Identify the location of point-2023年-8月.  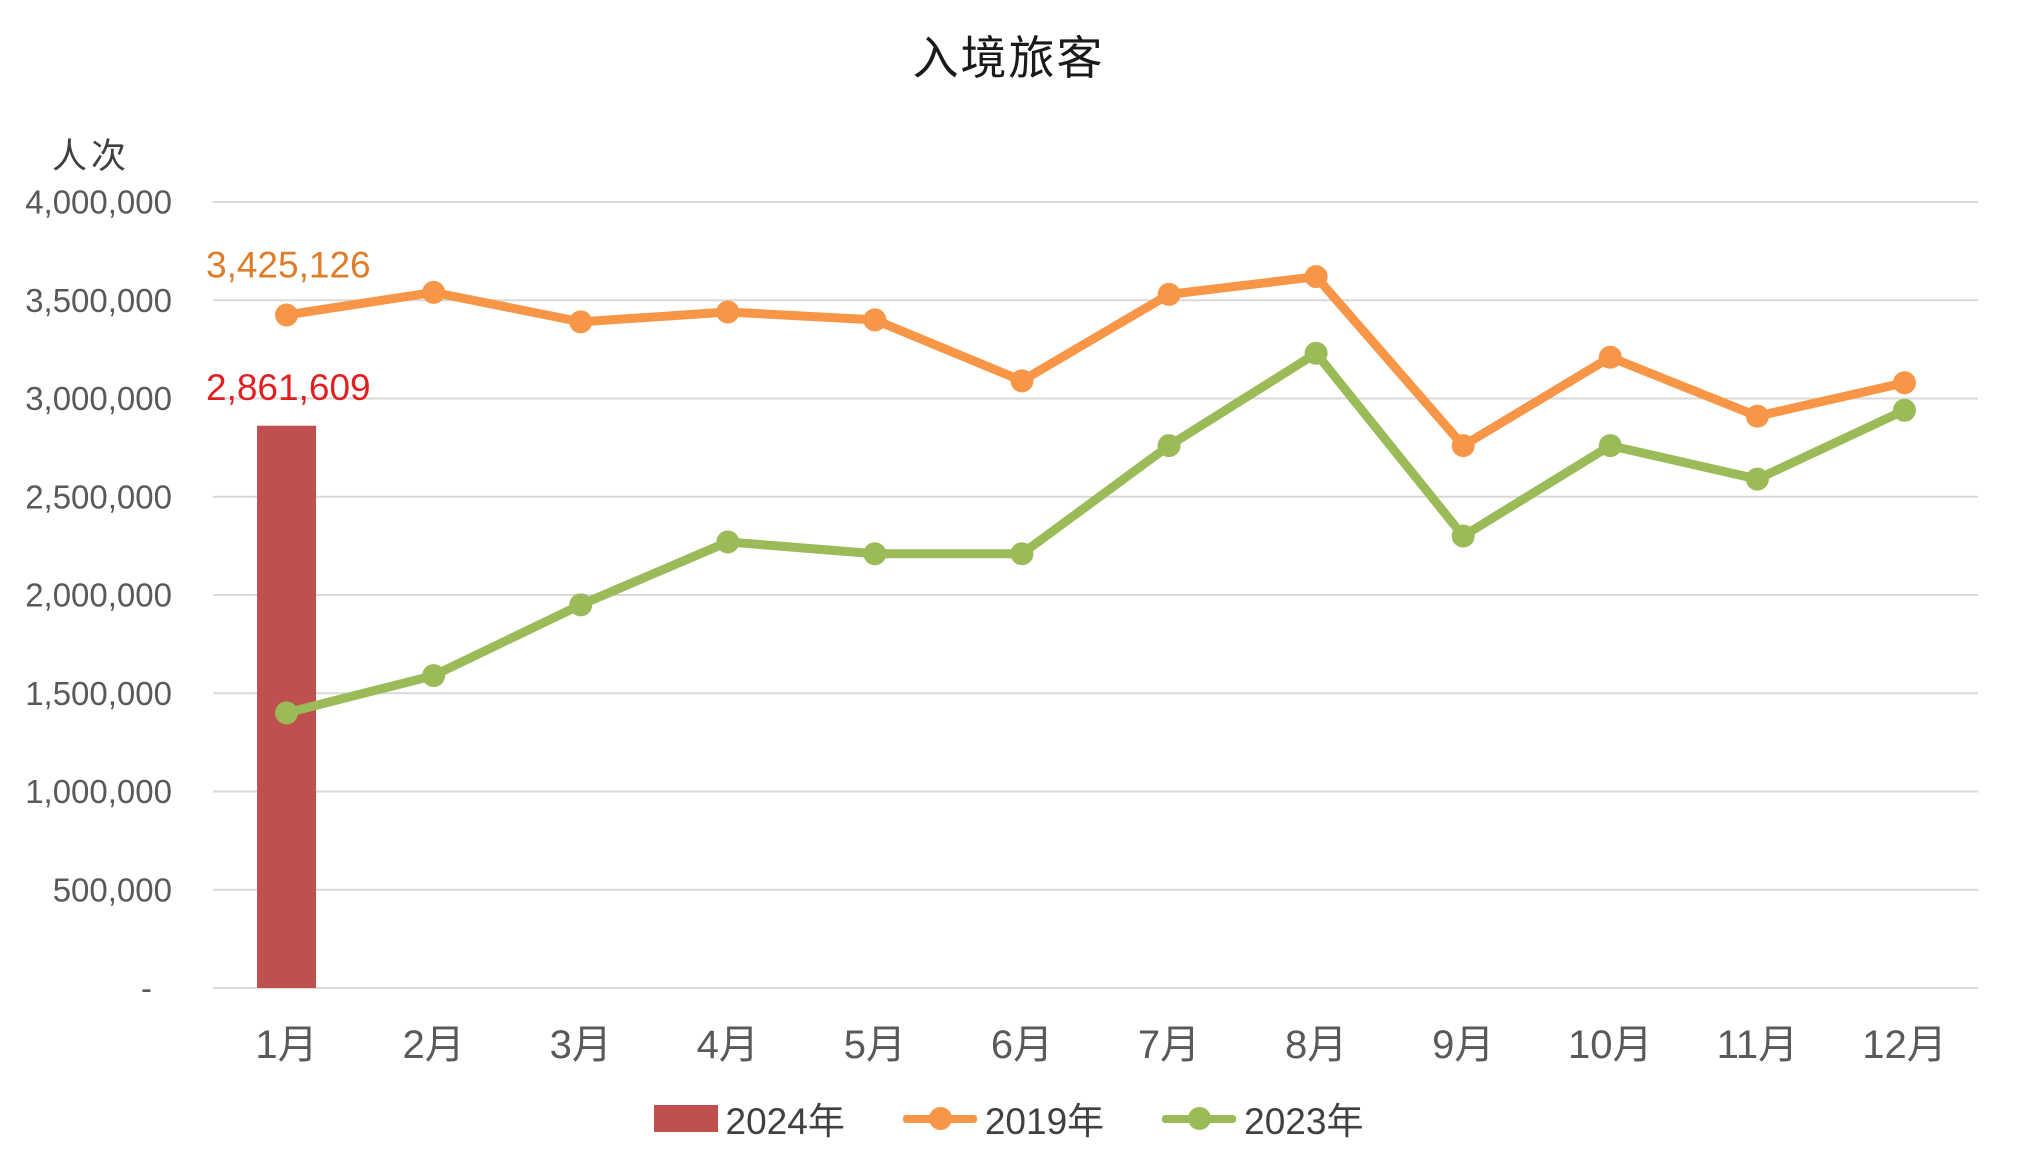
(1316, 353).